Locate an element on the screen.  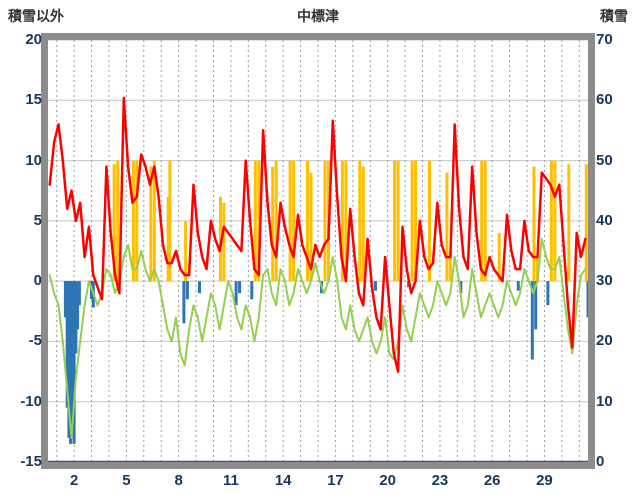
left-axis-title: 積雪以外 is located at coordinates (36, 16).